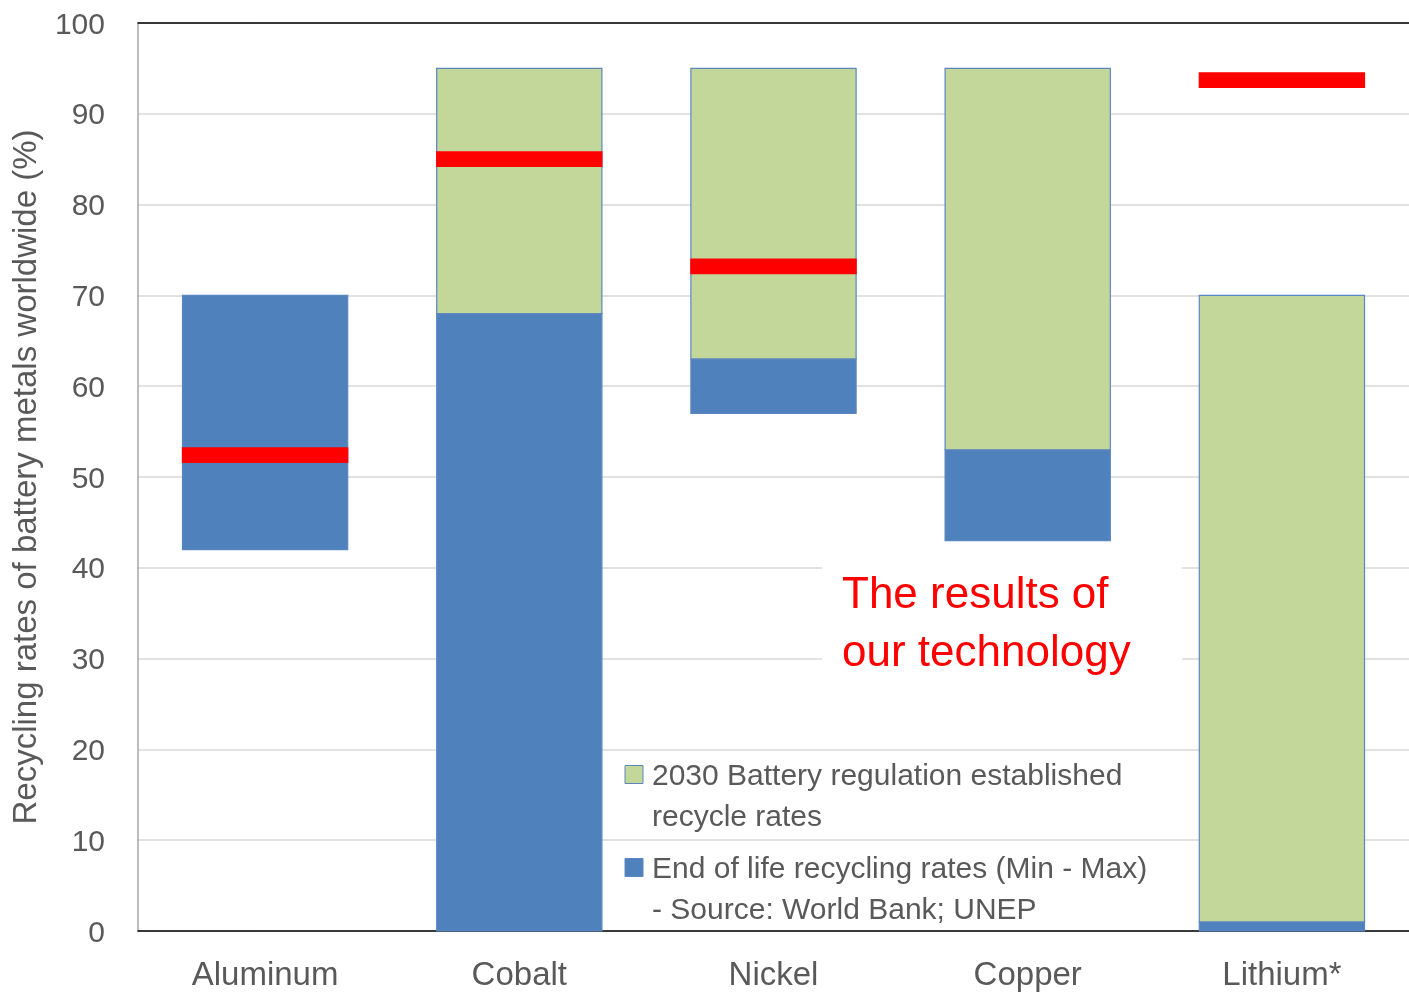  What do you see at coordinates (88, 840) in the screenshot?
I see `y-tick-label: 10` at bounding box center [88, 840].